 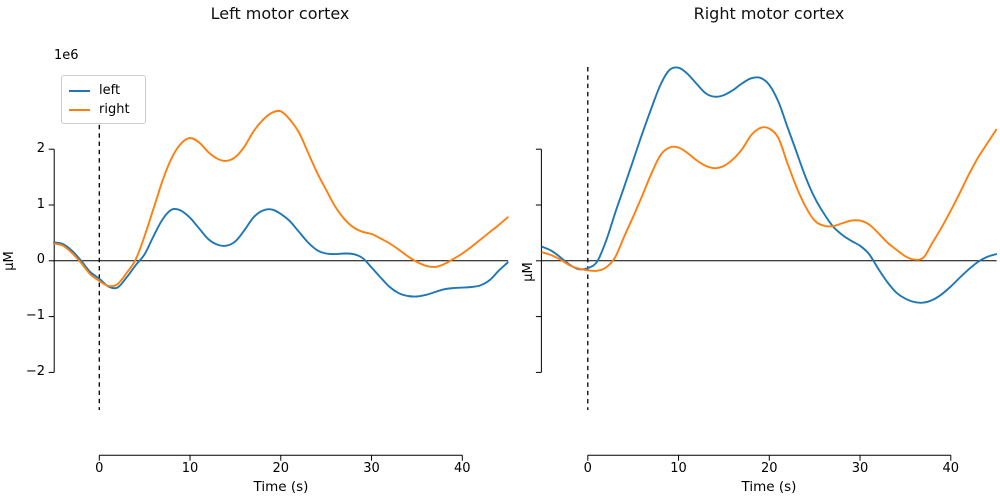 What do you see at coordinates (769, 487) in the screenshot?
I see `right-x-axis-label: Time (s)` at bounding box center [769, 487].